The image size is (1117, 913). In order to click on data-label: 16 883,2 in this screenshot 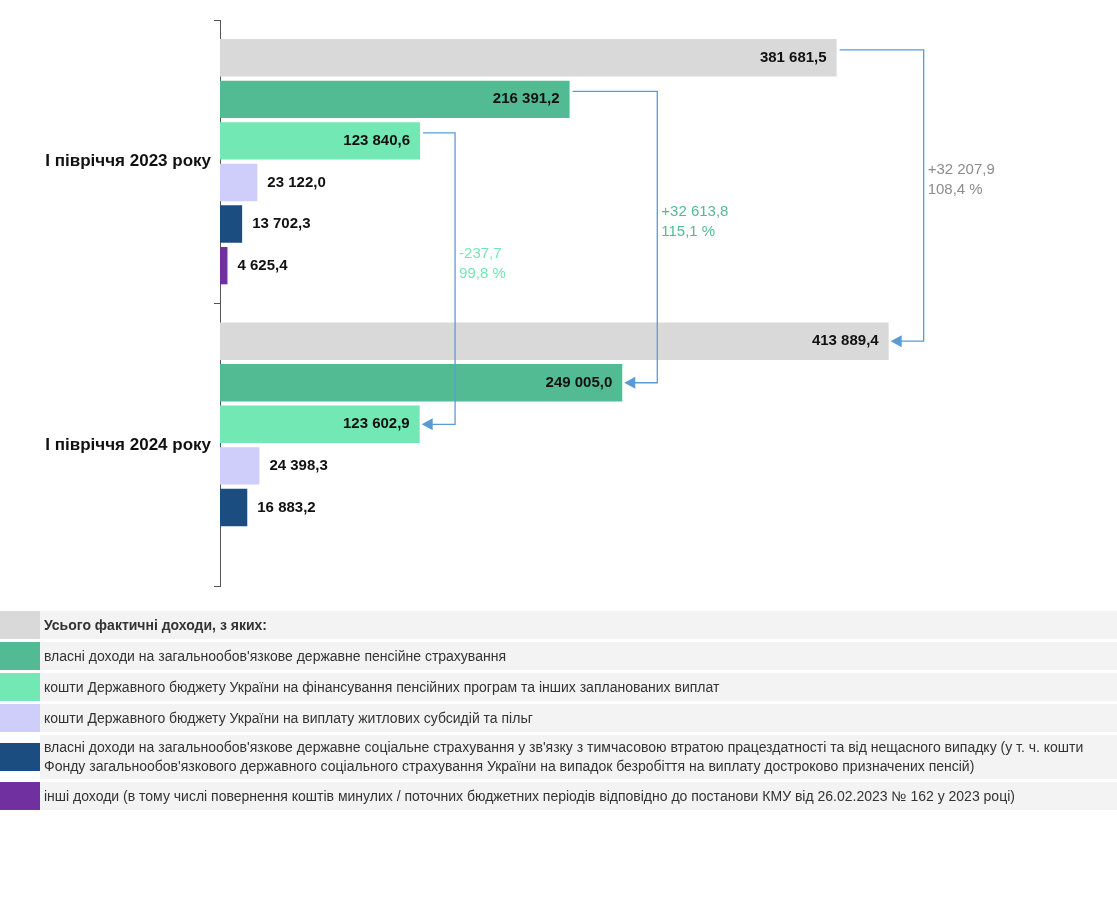, I will do `click(286, 506)`.